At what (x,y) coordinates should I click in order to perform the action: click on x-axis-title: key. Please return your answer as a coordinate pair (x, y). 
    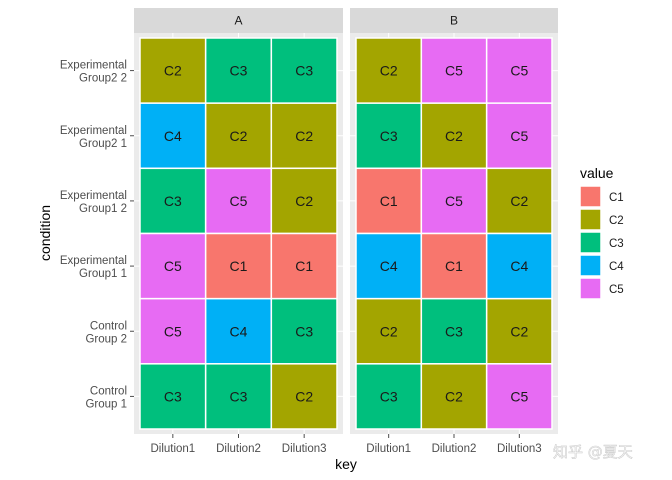
    Looking at the image, I should click on (346, 464).